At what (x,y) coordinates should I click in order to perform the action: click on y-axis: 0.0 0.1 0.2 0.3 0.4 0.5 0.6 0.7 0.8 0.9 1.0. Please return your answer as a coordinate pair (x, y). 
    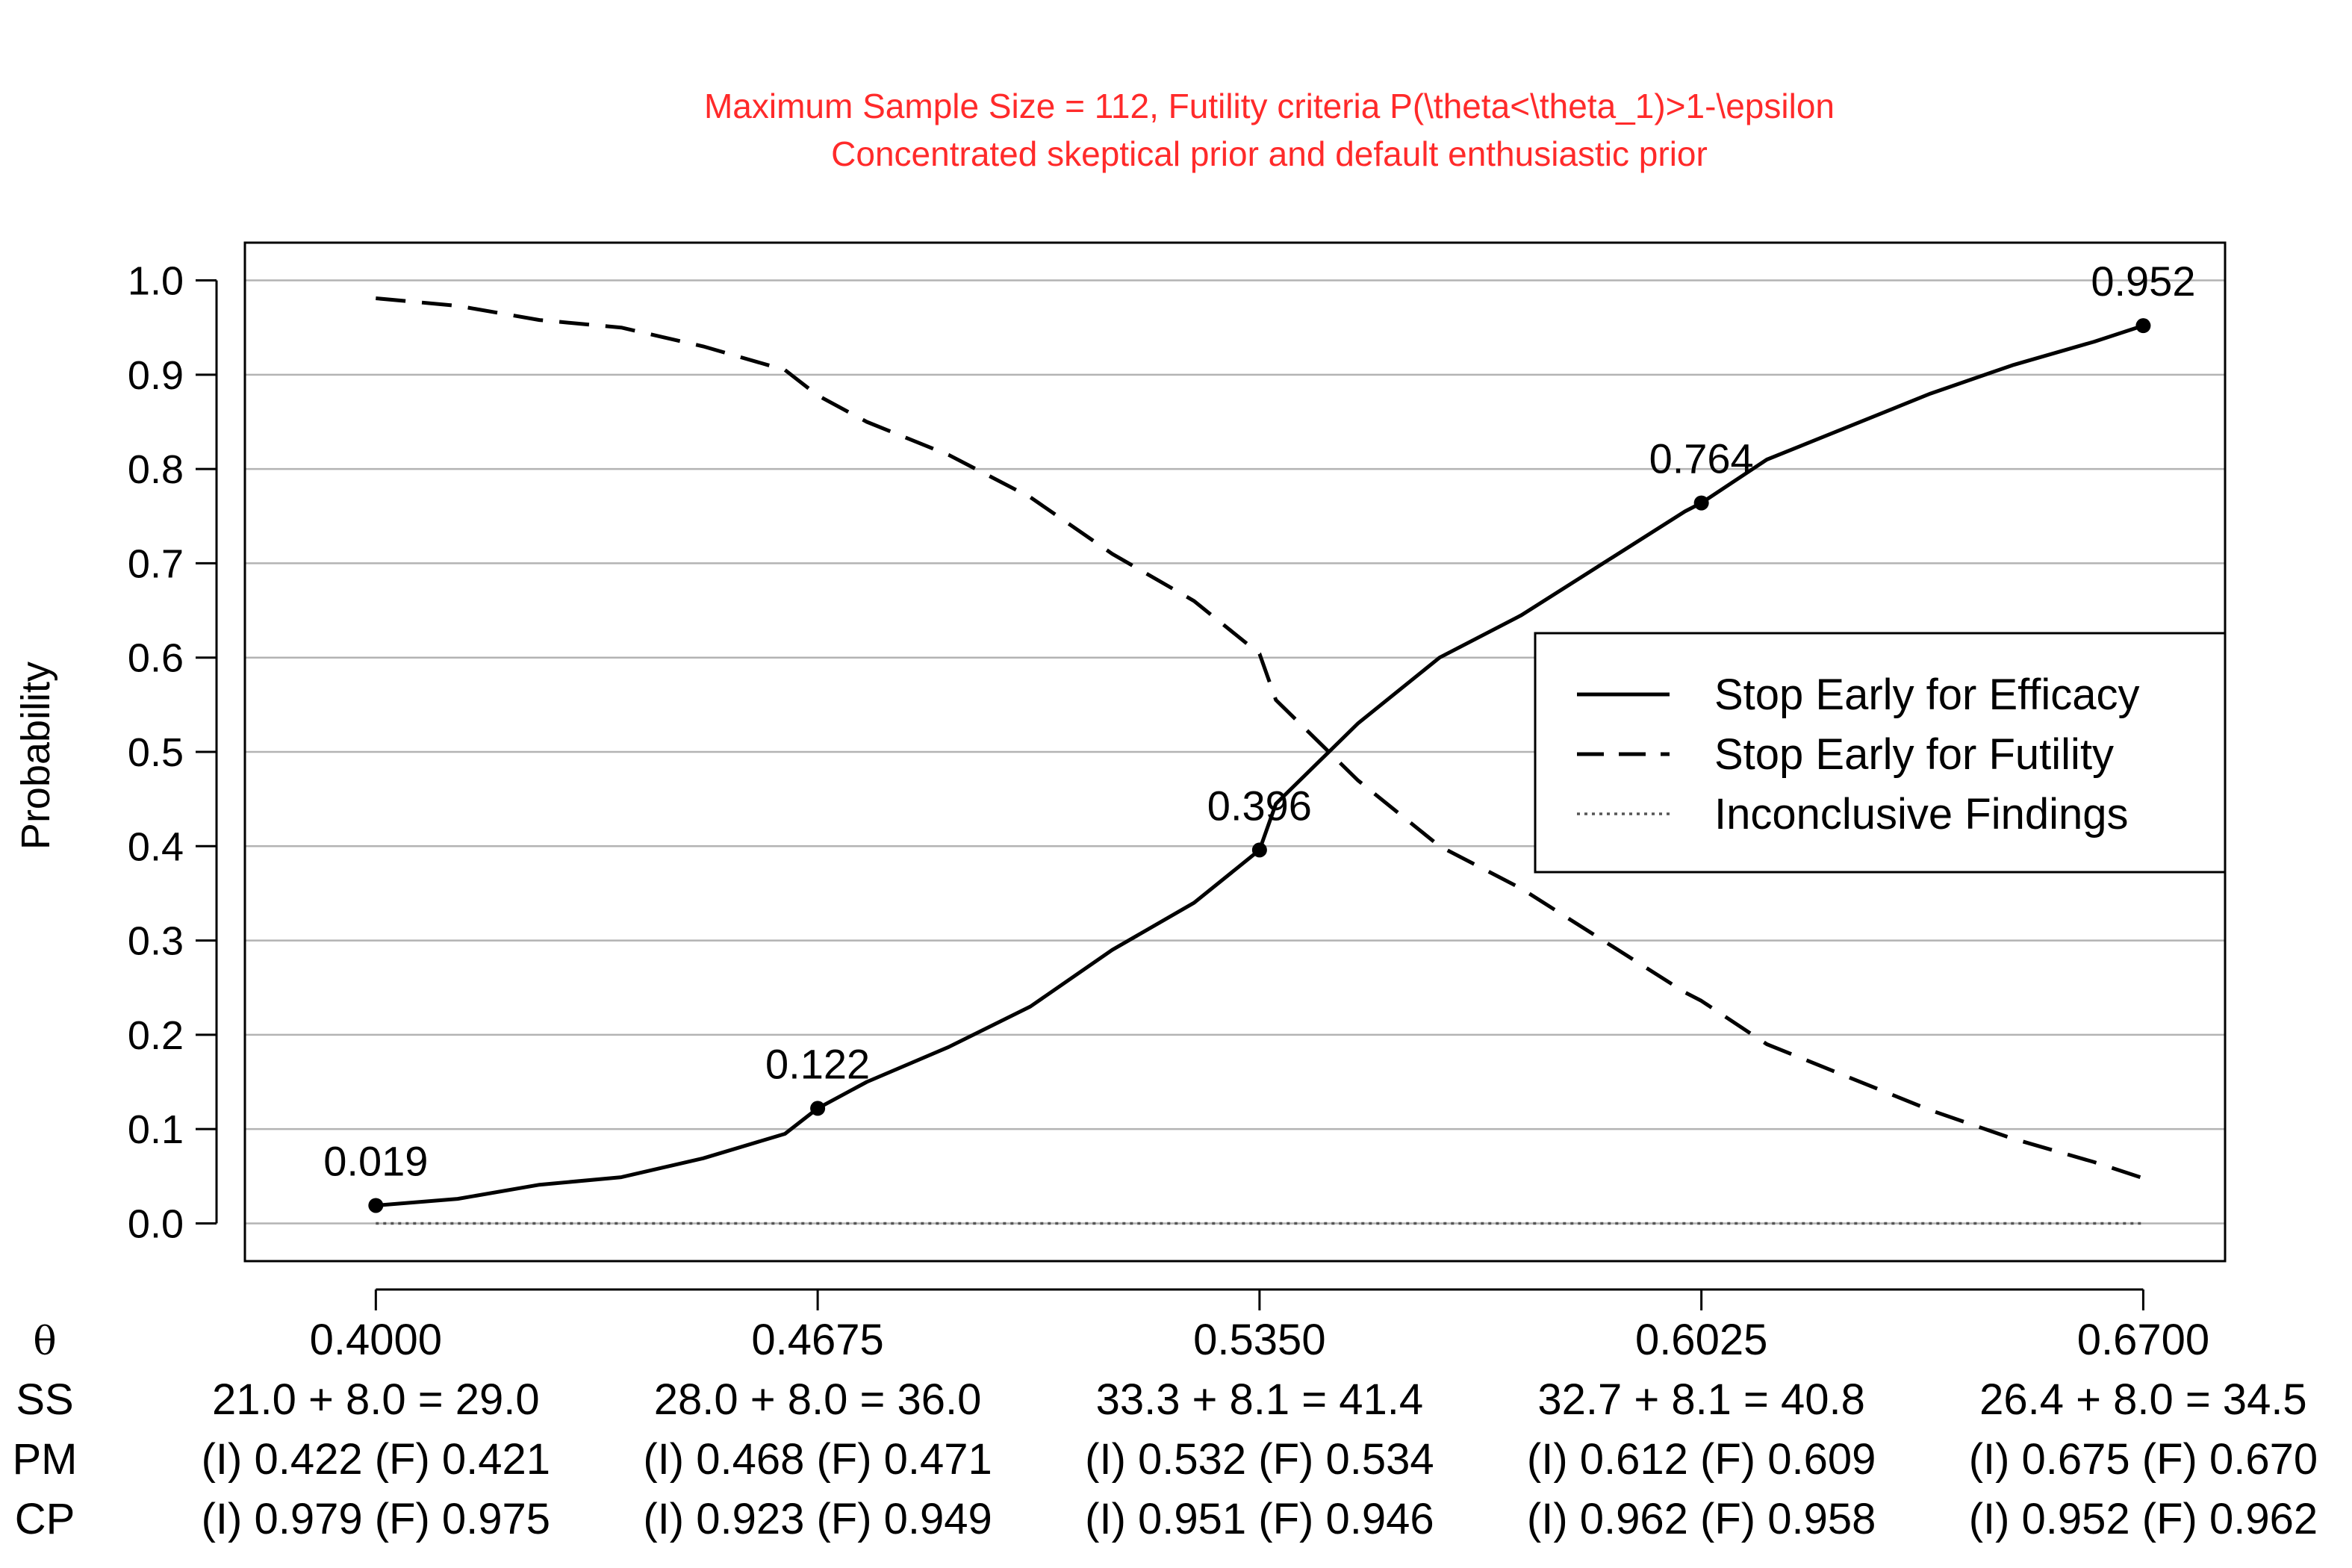
    Looking at the image, I should click on (173, 752).